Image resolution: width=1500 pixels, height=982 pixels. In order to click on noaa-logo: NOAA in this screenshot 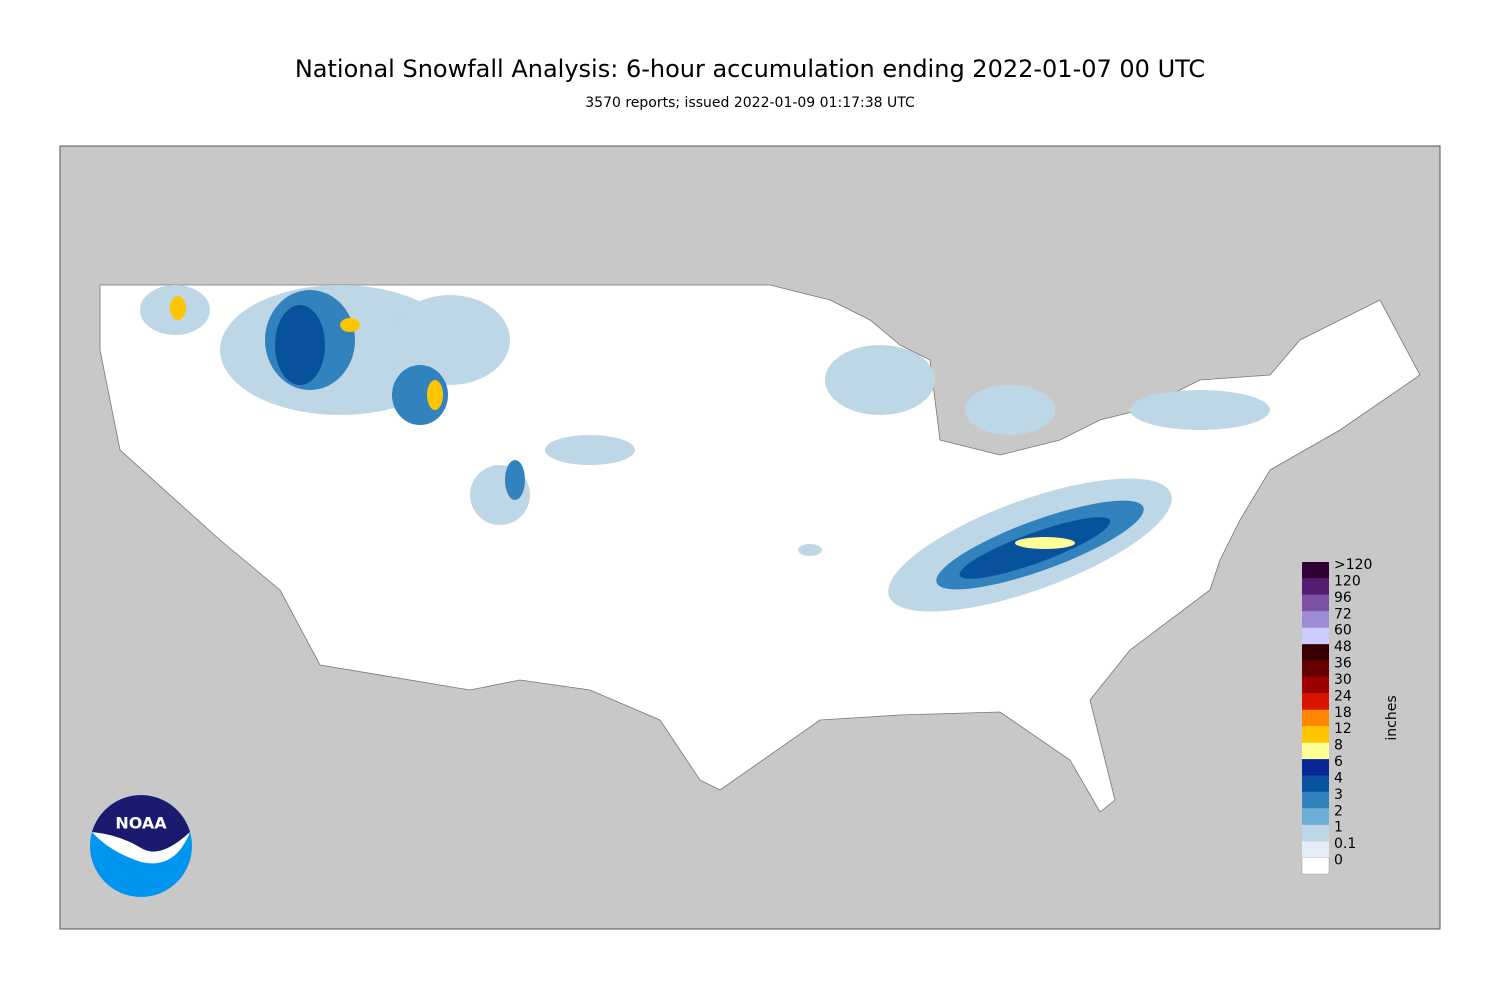, I will do `click(141, 846)`.